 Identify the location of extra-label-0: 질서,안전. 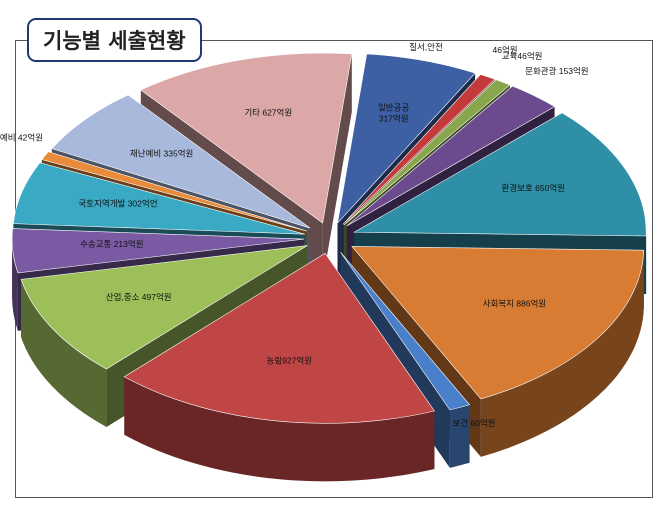
(426, 47).